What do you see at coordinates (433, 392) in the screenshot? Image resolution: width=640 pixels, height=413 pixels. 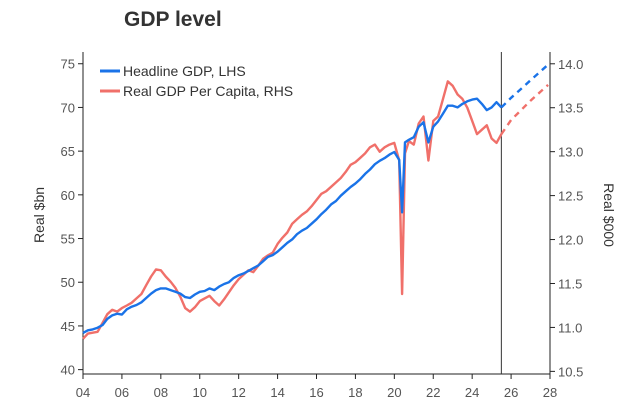 I see `x-tick-label: 22` at bounding box center [433, 392].